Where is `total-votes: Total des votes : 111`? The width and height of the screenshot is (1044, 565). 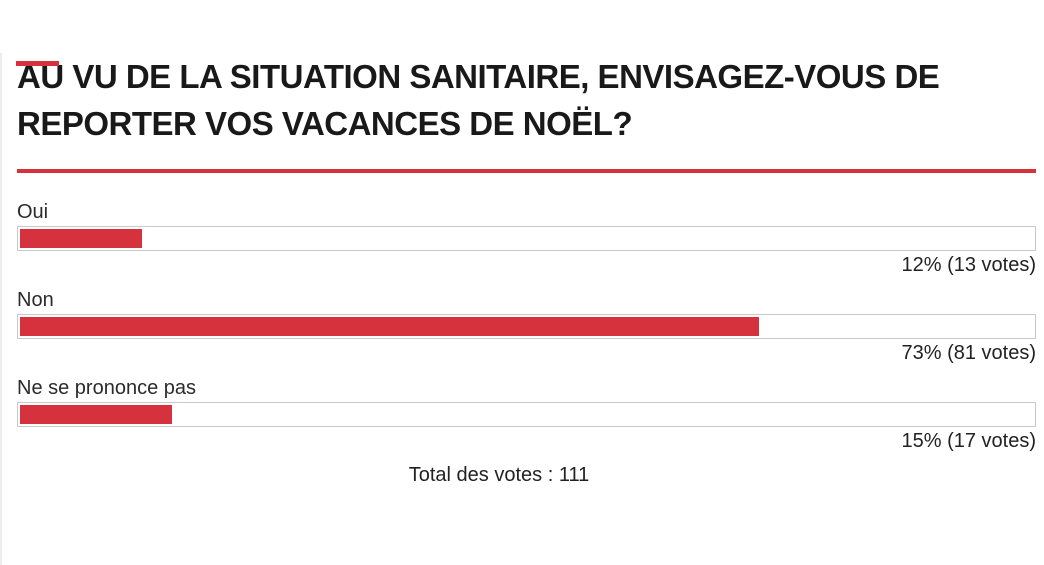
total-votes: Total des votes : 111 is located at coordinates (499, 475).